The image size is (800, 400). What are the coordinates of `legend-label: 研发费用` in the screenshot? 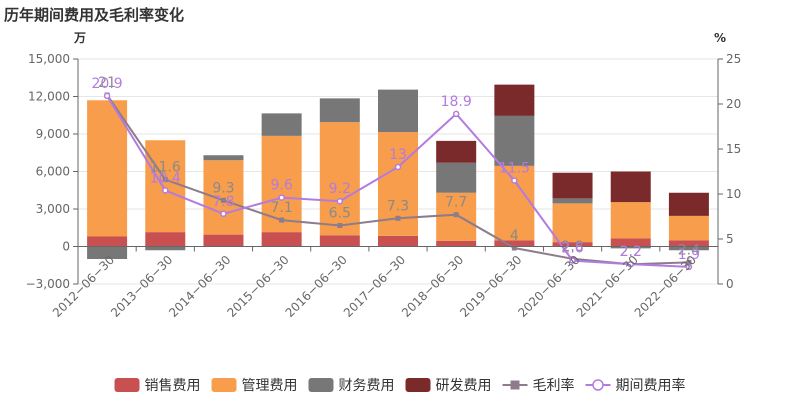 It's located at (464, 386).